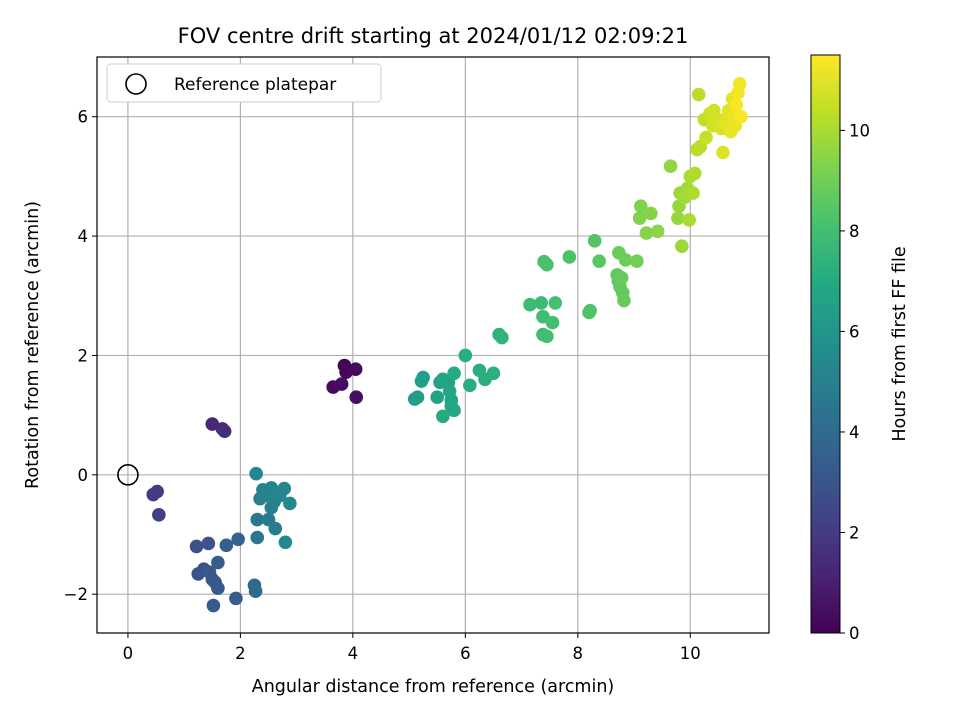 This screenshot has width=960, height=720. I want to click on y-axis-ticks: −2 0 2 4 6, so click(80, 356).